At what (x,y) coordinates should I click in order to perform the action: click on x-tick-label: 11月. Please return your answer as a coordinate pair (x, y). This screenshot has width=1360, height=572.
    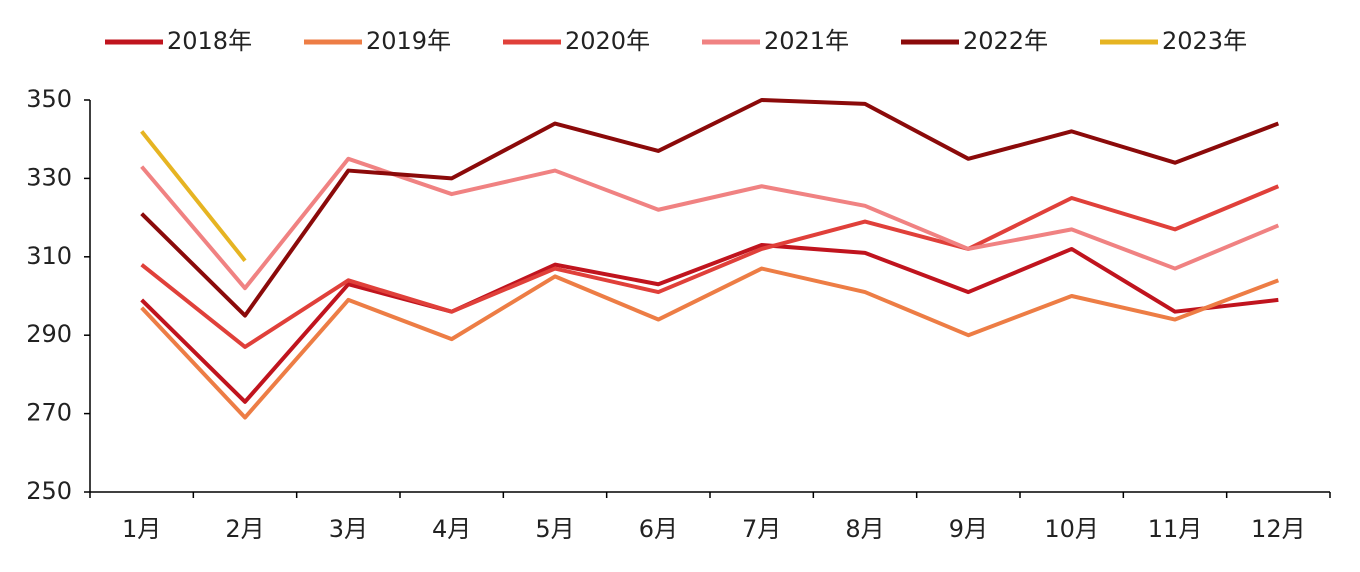
    Looking at the image, I should click on (1175, 529).